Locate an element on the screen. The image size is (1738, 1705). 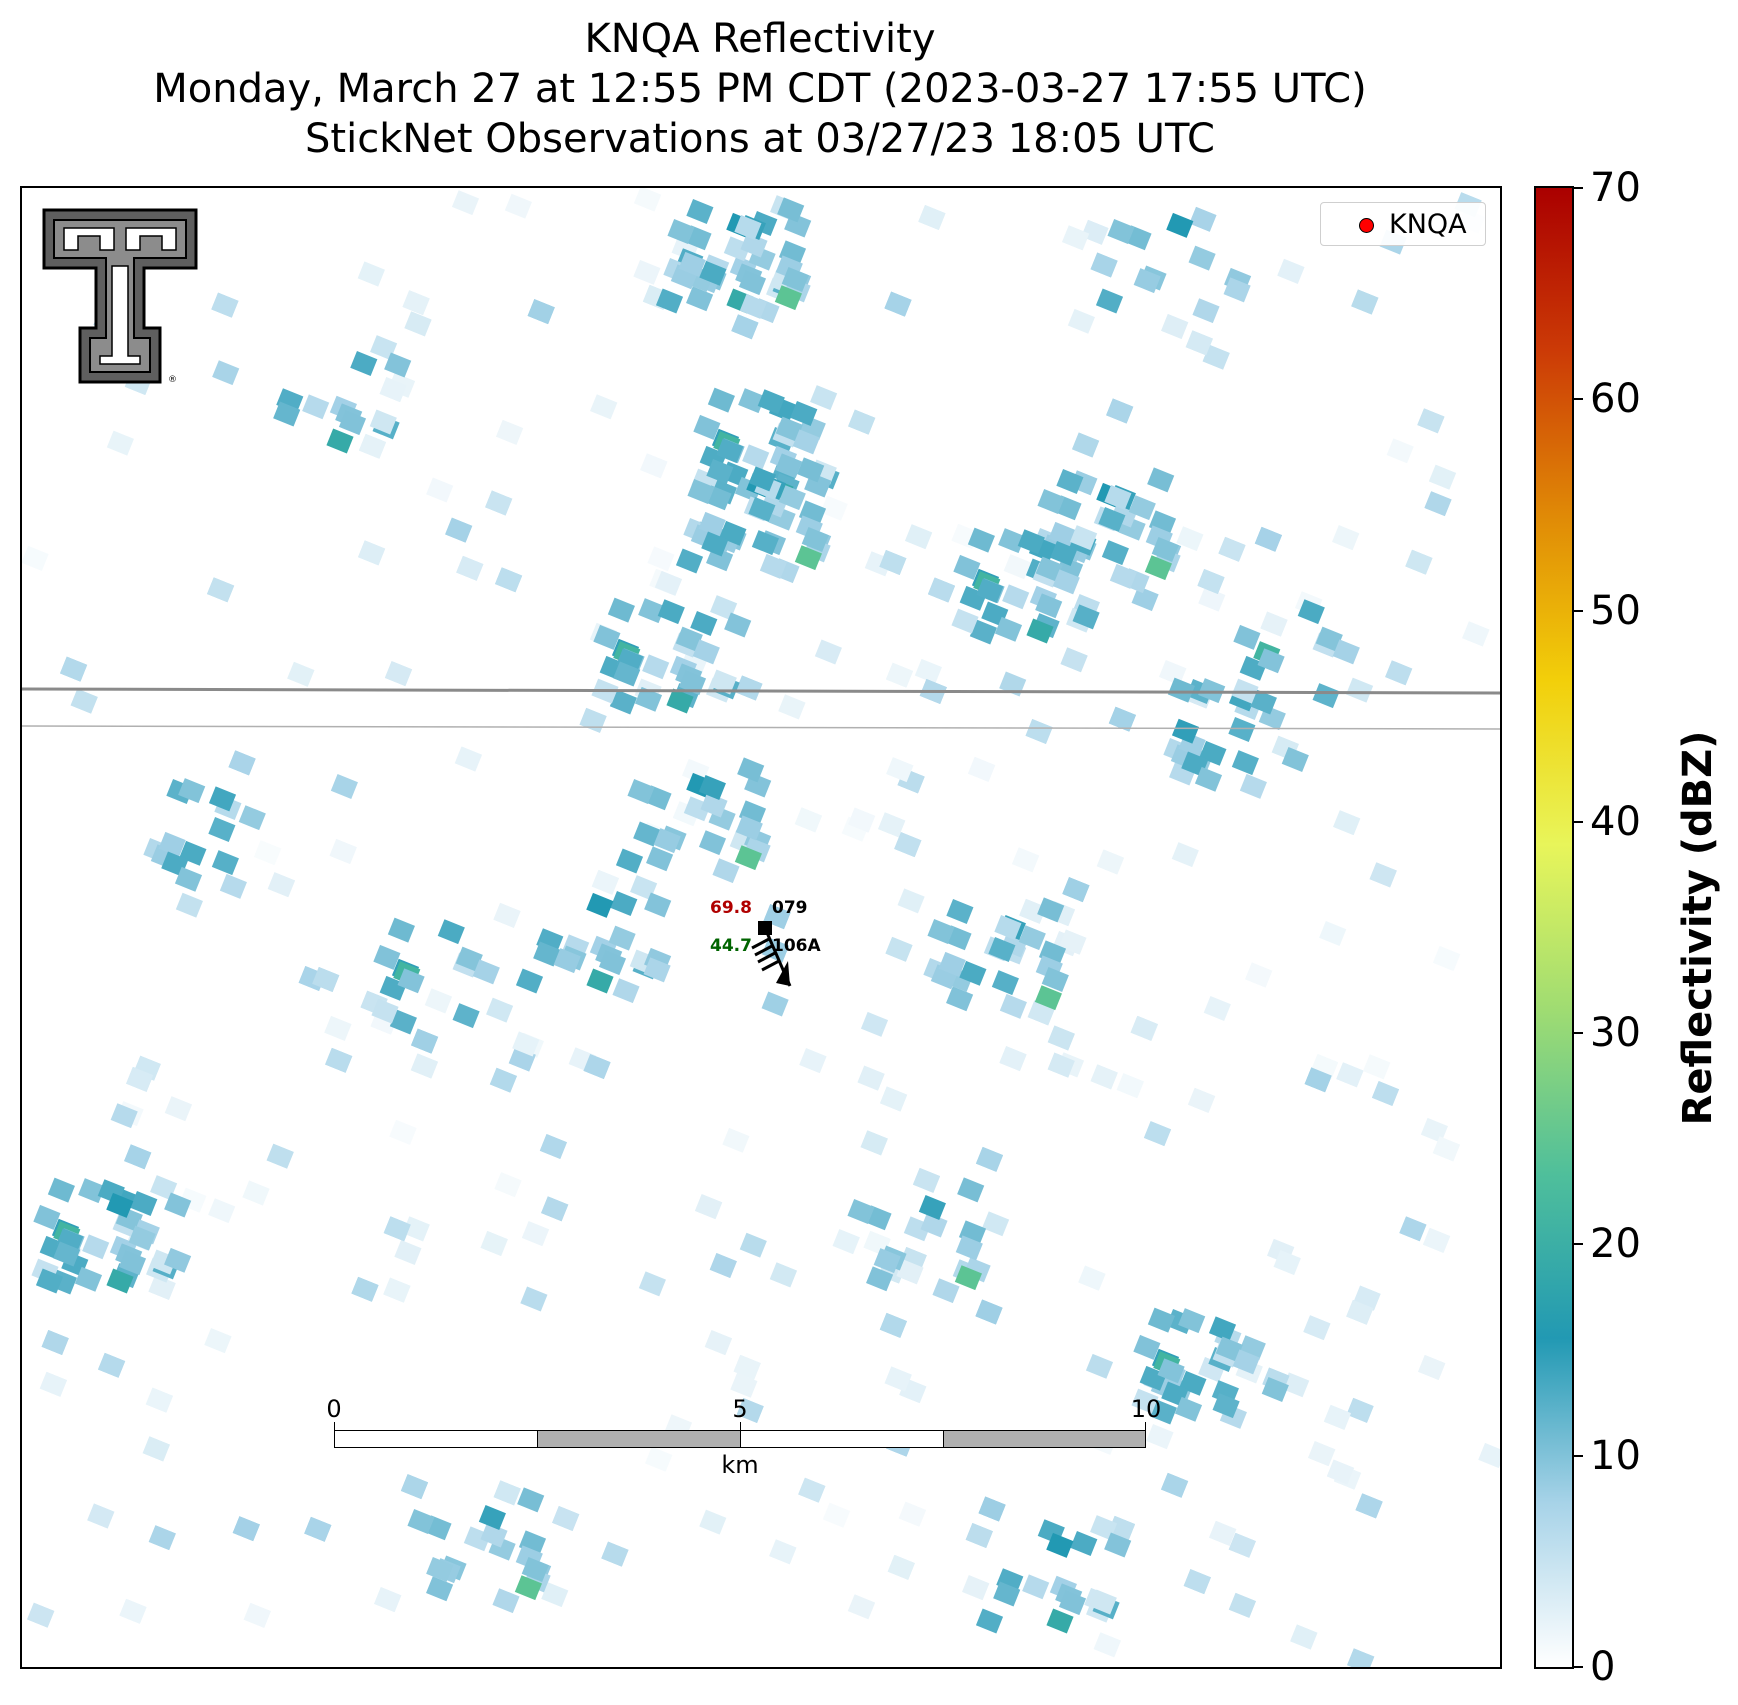
legend-label: KNQA is located at coordinates (1428, 224).